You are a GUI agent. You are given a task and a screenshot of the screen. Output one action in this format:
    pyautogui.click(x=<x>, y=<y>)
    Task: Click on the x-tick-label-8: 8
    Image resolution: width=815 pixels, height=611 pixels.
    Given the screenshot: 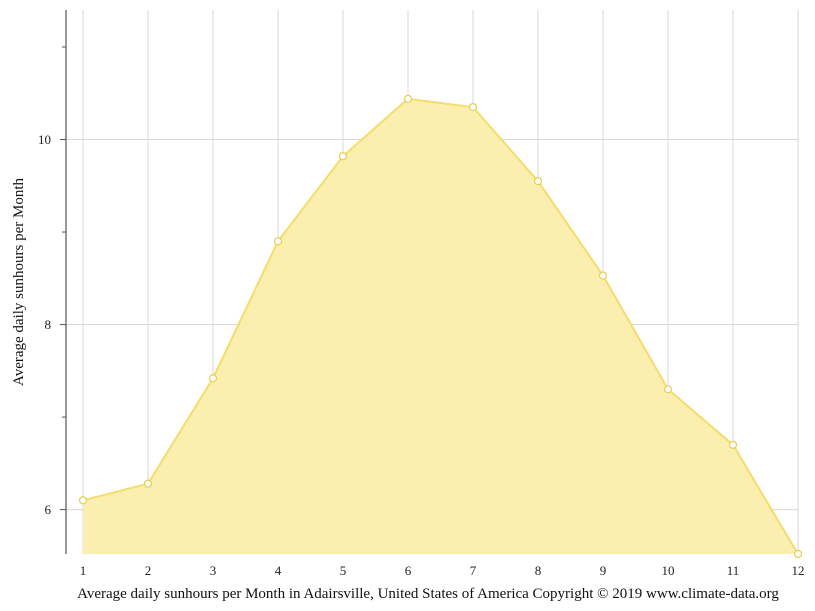 What is the action you would take?
    pyautogui.click(x=538, y=570)
    